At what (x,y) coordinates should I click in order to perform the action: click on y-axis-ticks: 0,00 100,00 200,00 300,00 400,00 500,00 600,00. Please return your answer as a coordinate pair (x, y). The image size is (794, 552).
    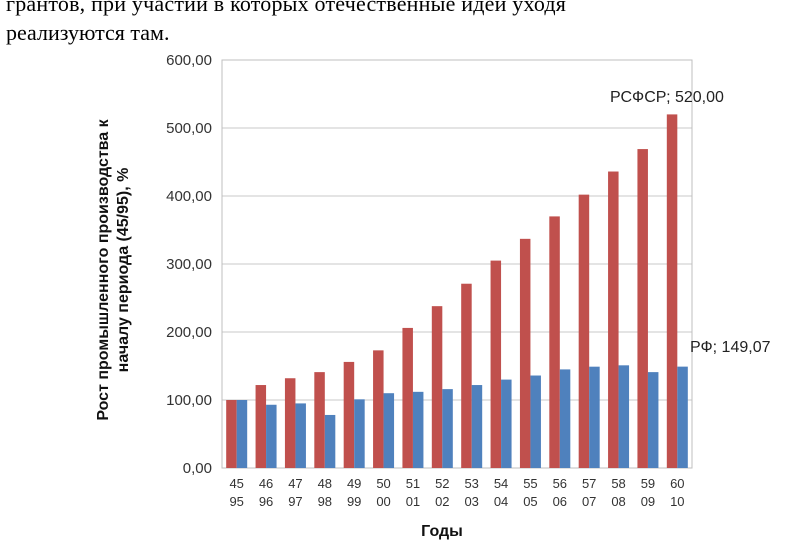
    Looking at the image, I should click on (189, 264).